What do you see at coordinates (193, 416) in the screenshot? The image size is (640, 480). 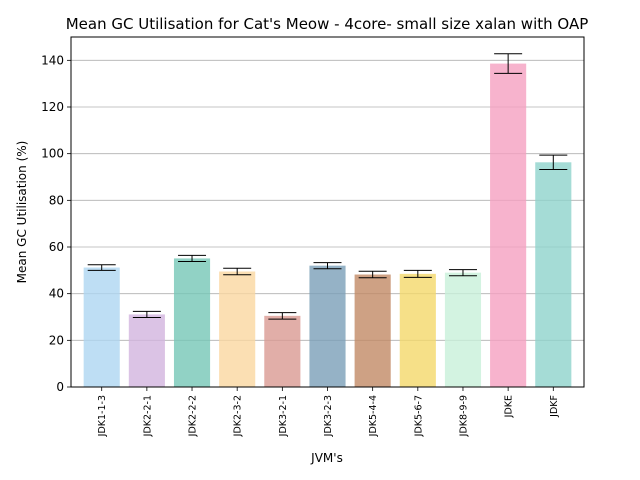 I see `x-tick-label: JDK2-2-2` at bounding box center [193, 416].